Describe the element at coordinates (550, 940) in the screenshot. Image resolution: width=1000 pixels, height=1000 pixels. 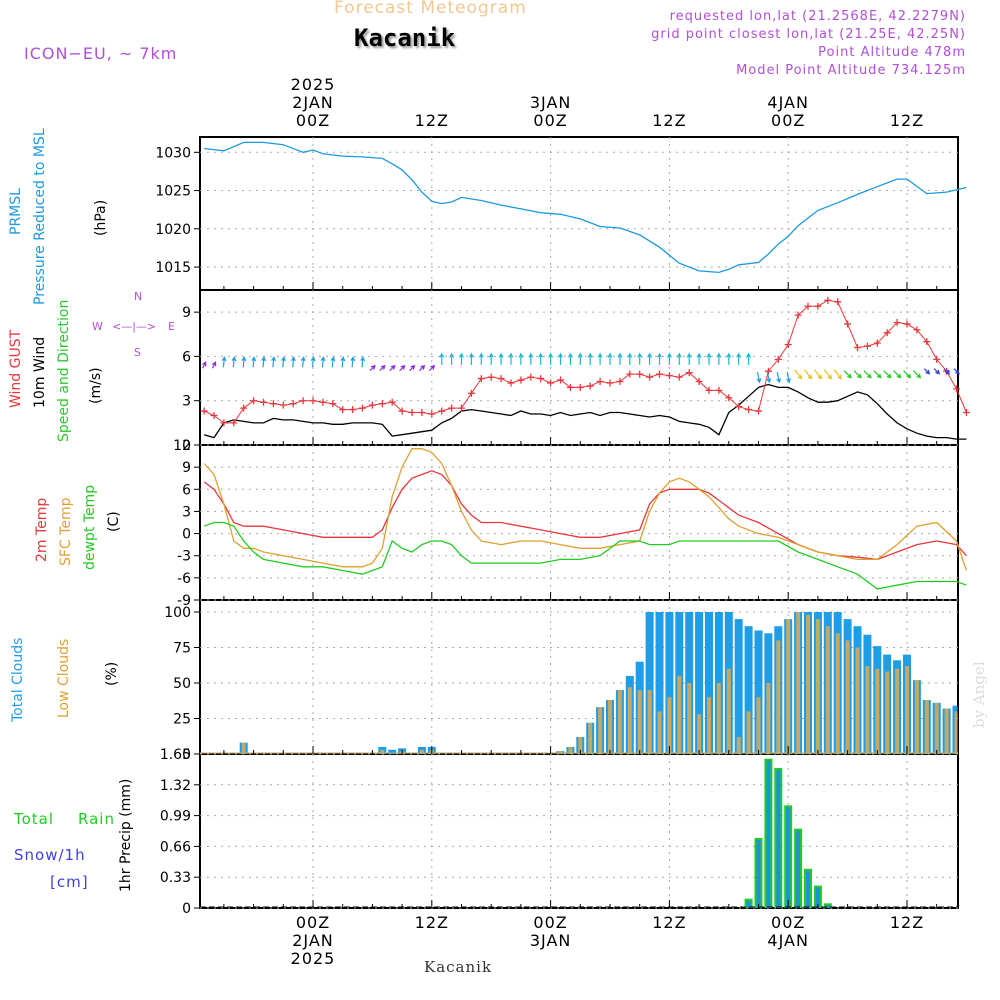
I see `bottom-label: 3JAN` at that location.